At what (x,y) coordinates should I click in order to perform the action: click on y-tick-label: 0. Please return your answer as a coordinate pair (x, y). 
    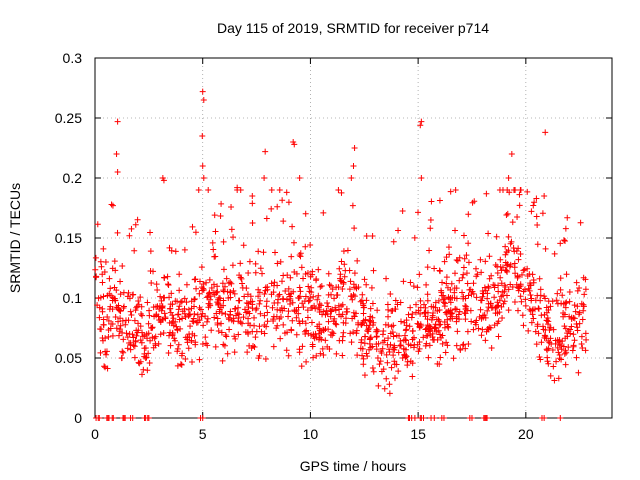
    Looking at the image, I should click on (78, 418).